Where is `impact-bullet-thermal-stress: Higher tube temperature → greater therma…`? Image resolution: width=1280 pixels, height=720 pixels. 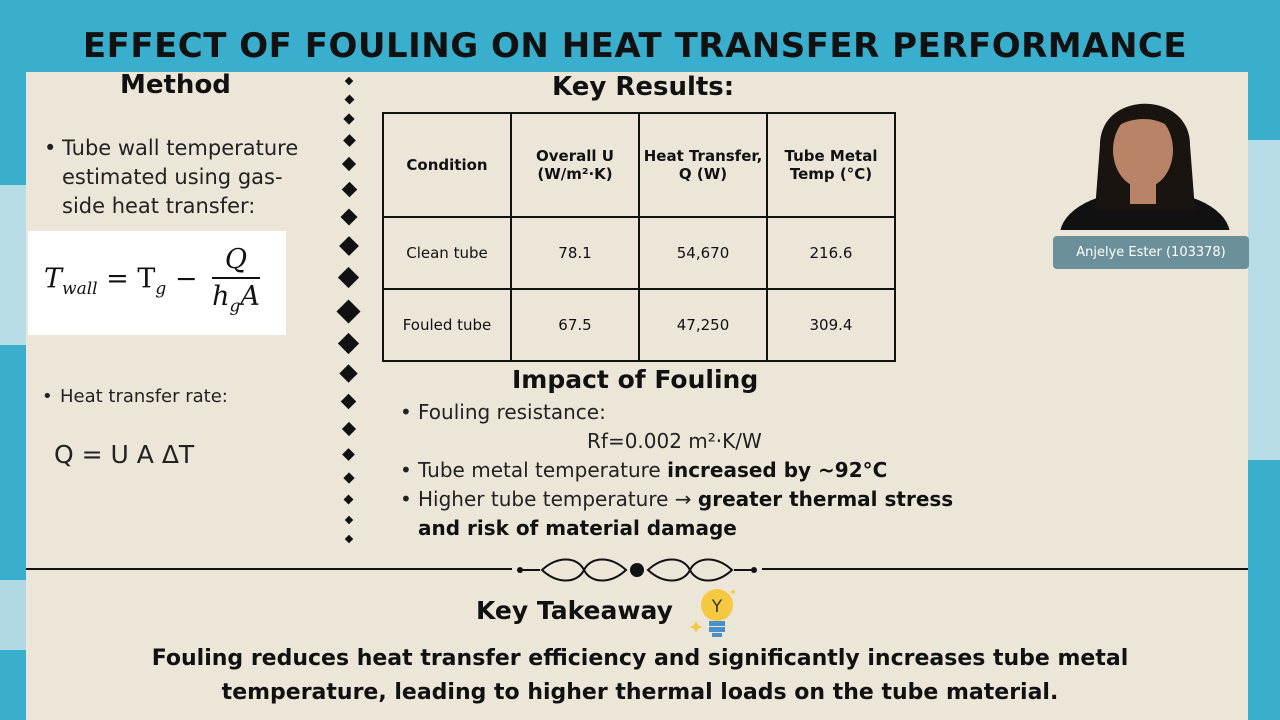
impact-bullet-thermal-stress: Higher tube temperature → greater therma… is located at coordinates (689, 514).